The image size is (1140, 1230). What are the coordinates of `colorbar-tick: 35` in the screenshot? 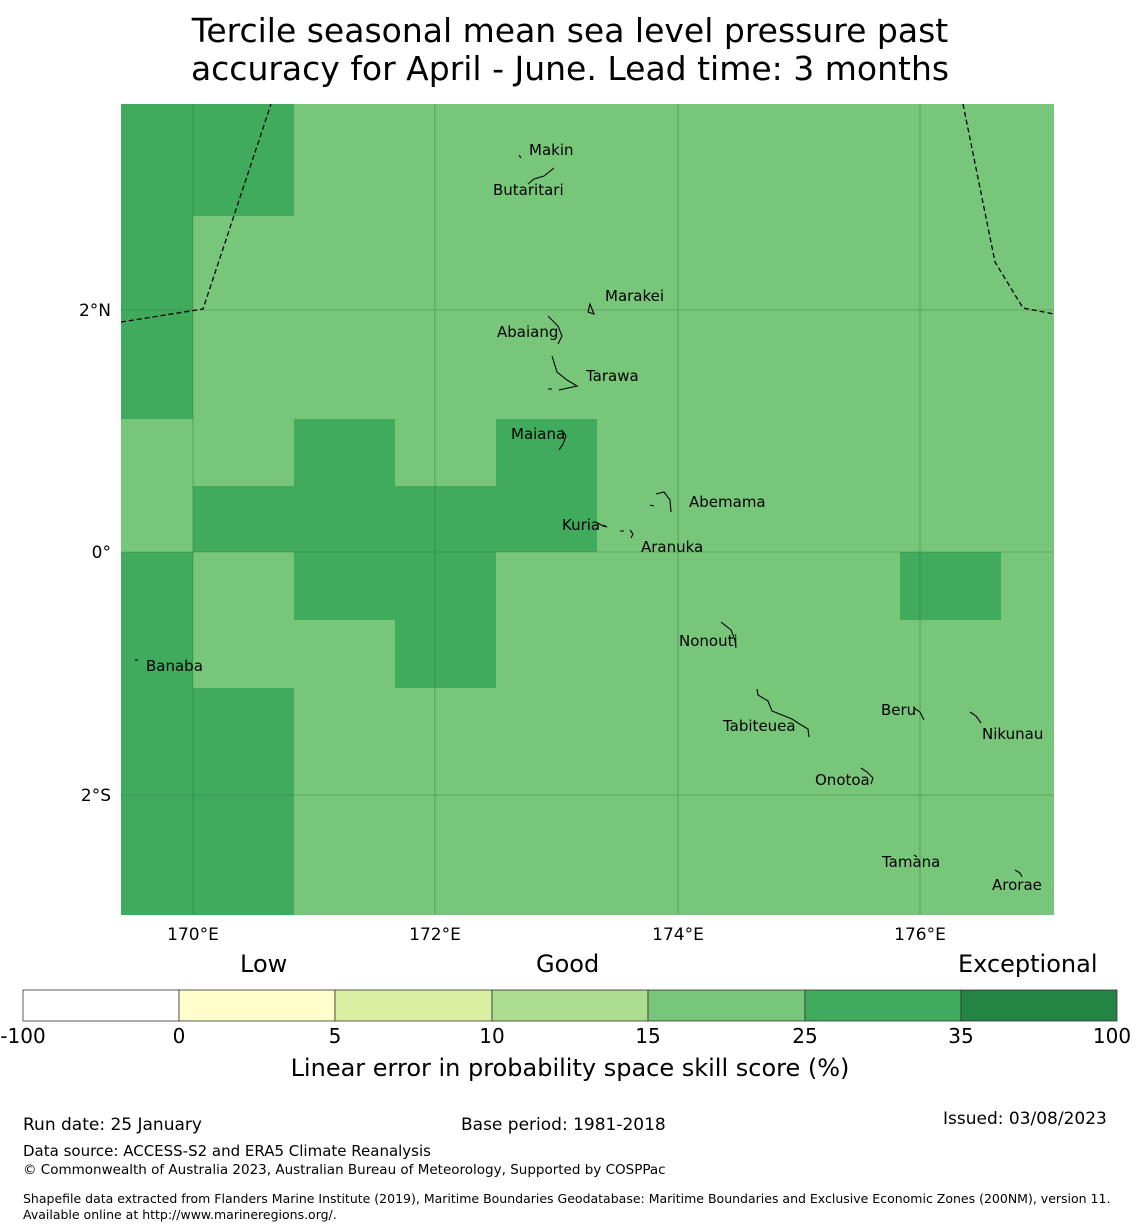 It's located at (961, 1036).